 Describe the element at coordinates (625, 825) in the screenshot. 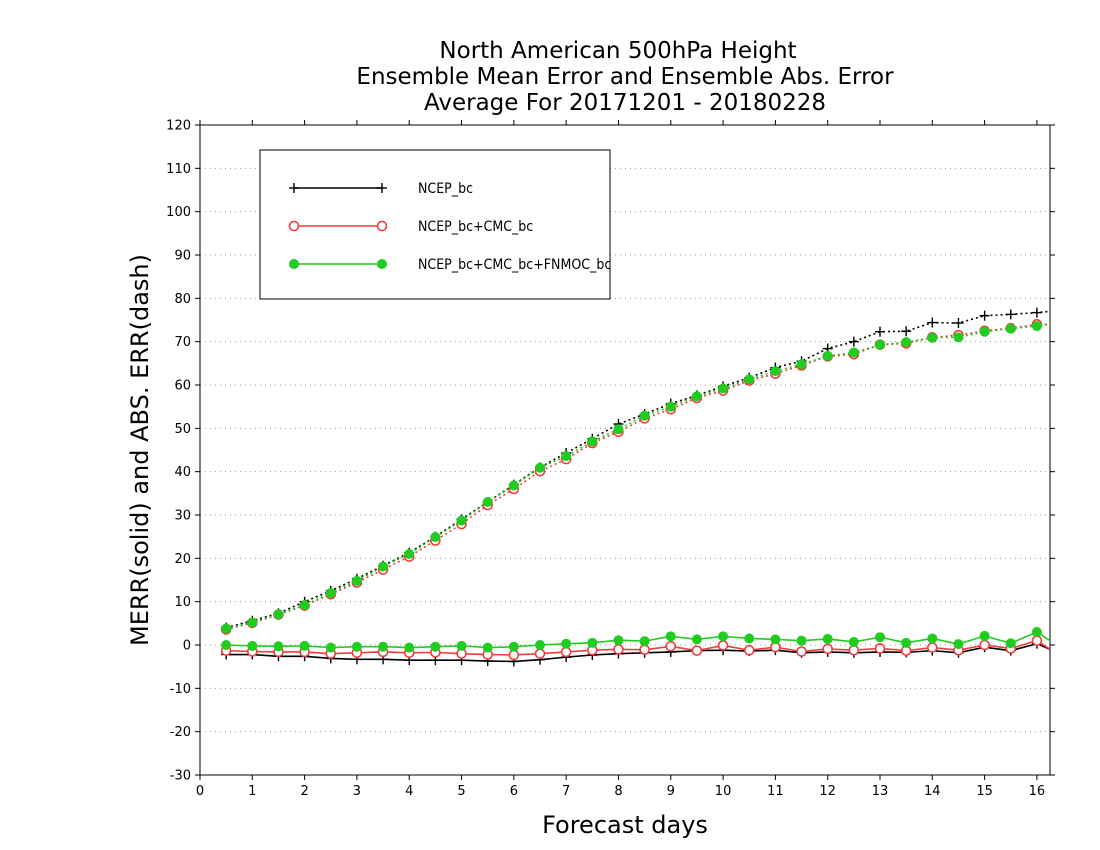

I see `x-axis-title: Forecast days` at that location.